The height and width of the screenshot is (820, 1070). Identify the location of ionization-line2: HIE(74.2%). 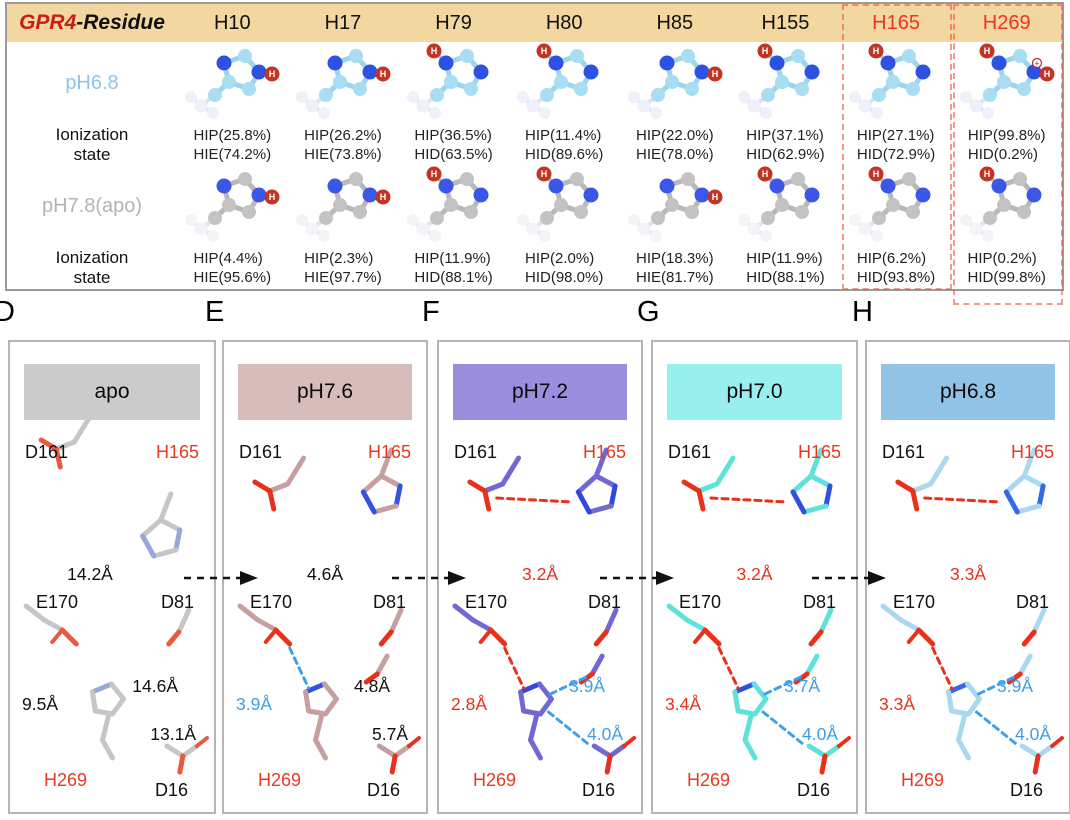
(232, 154).